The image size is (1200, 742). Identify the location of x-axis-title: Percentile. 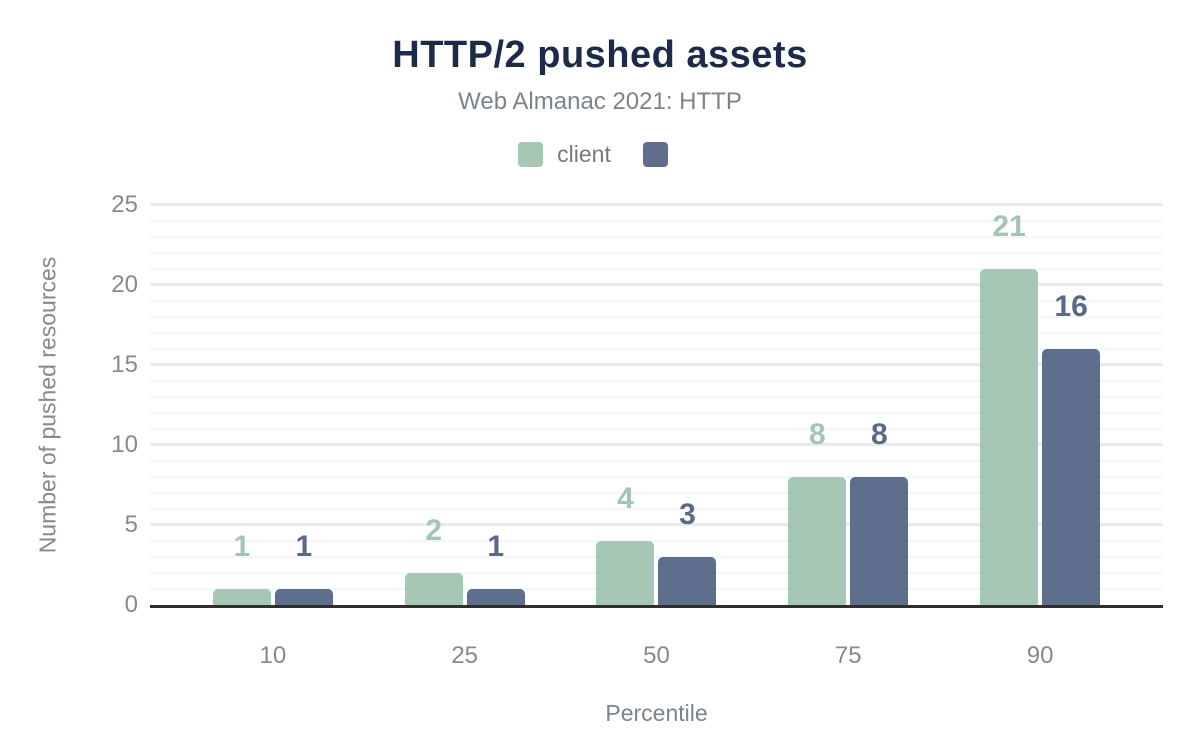
(656, 713).